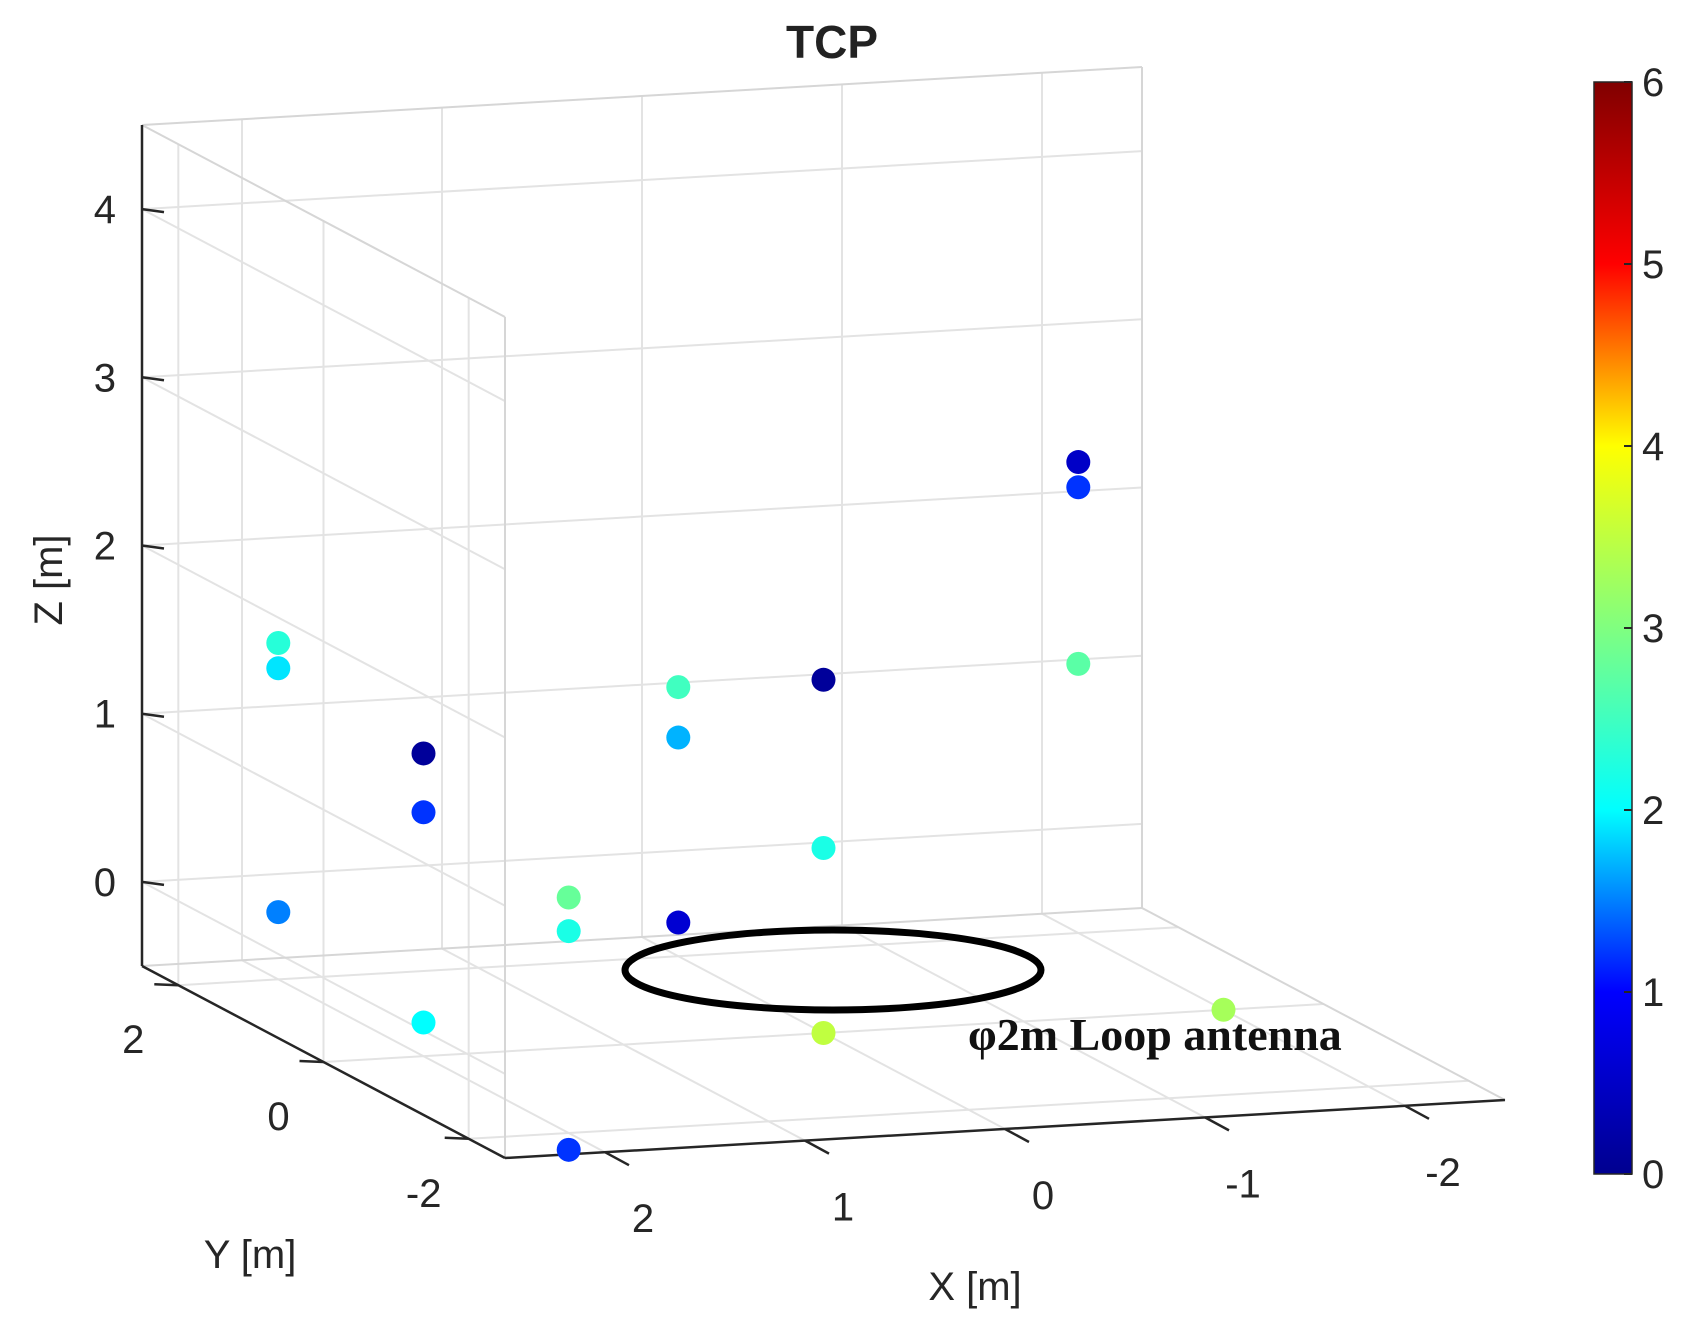 This screenshot has height=1332, width=1697. I want to click on colorbar-tick-label: 6, so click(1653, 83).